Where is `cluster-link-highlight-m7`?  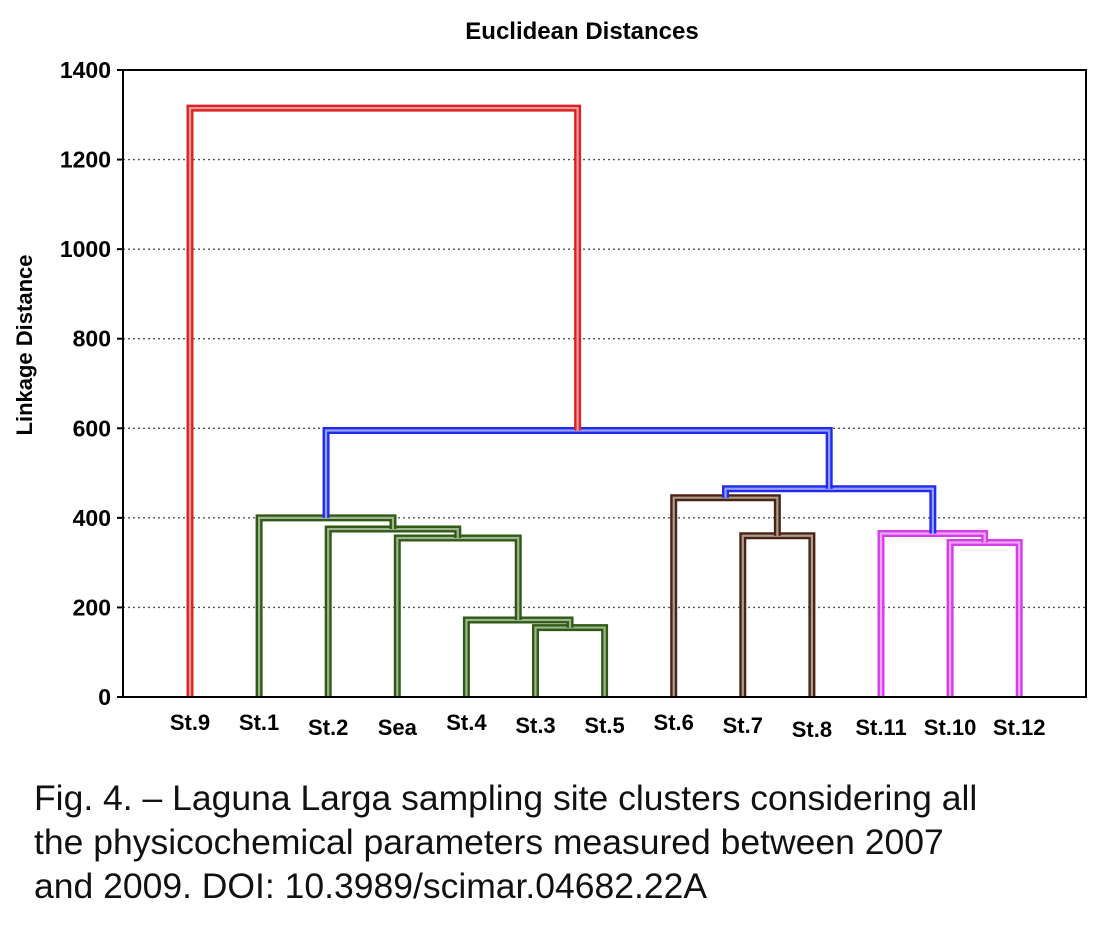
cluster-link-highlight-m7 is located at coordinates (725, 596).